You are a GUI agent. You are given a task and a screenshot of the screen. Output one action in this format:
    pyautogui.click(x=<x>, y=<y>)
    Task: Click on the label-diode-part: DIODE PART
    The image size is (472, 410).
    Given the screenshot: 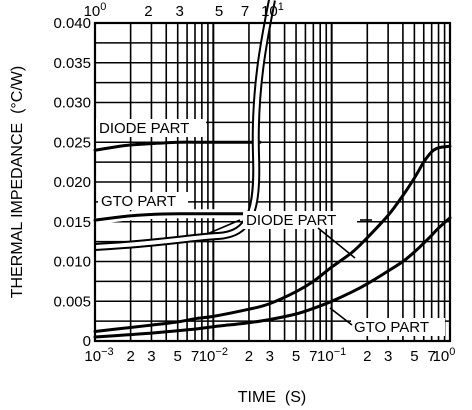 What is the action you would take?
    pyautogui.click(x=291, y=220)
    